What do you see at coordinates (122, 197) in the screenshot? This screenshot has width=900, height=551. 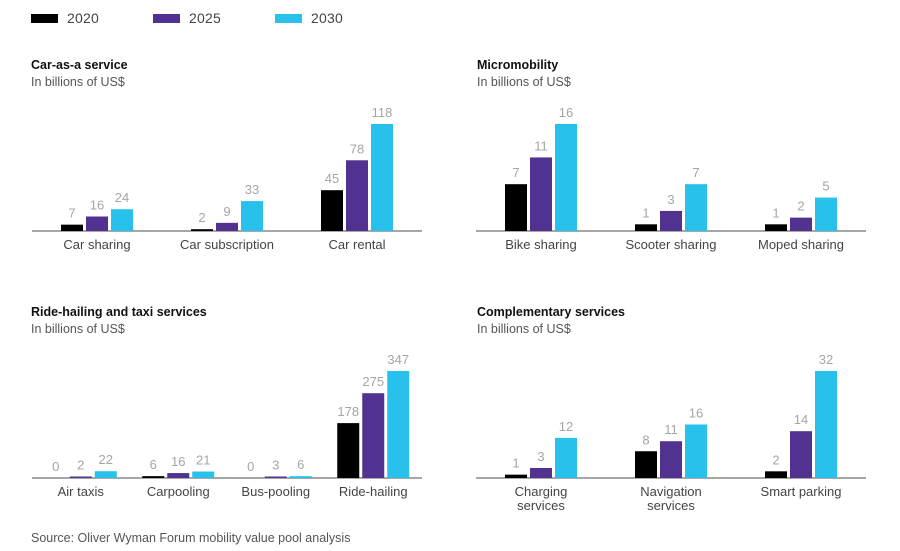 I see `value-label-car-sharing-2030: 24` at bounding box center [122, 197].